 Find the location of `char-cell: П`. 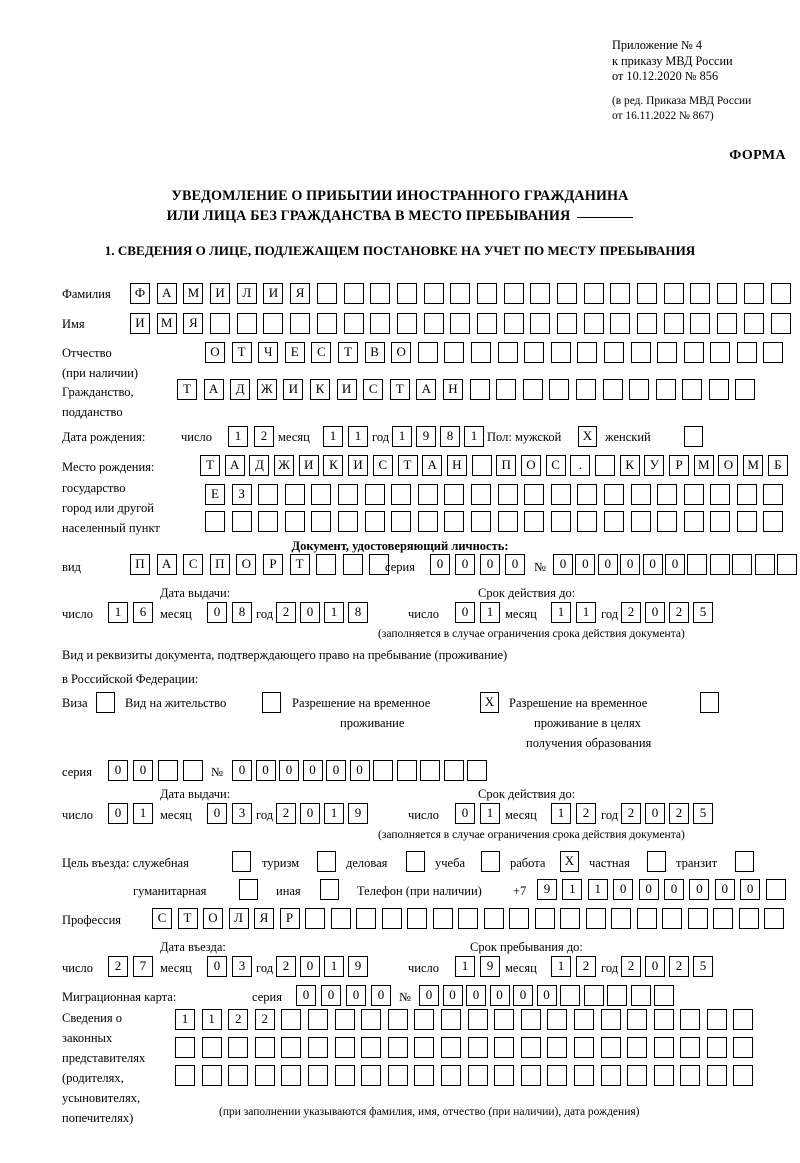

char-cell: П is located at coordinates (219, 564).